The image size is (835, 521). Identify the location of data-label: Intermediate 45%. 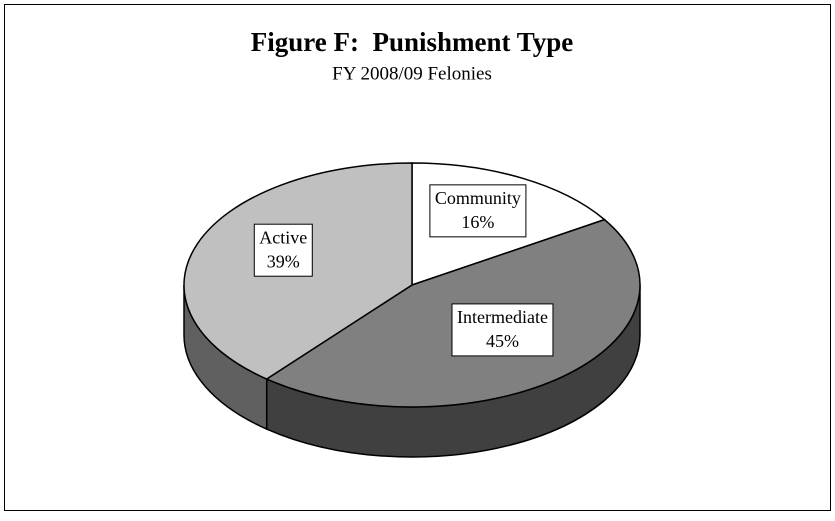
(502, 330).